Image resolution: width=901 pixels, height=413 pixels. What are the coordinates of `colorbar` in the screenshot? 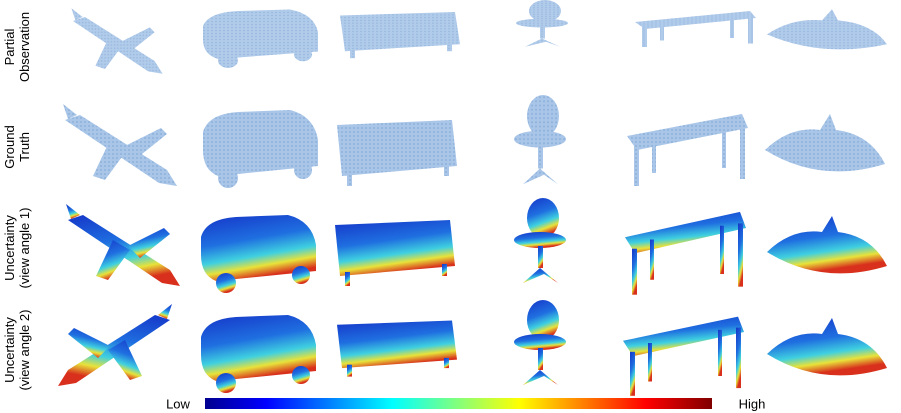 It's located at (458, 403).